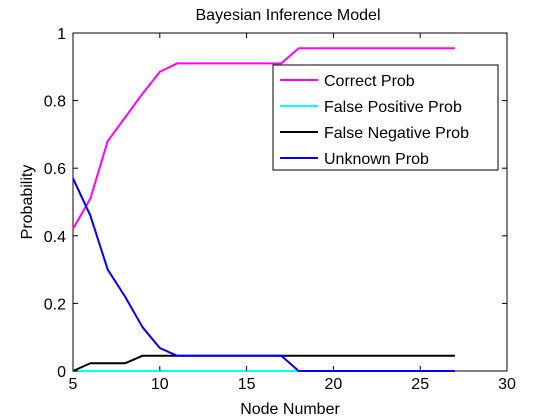 The width and height of the screenshot is (560, 420). What do you see at coordinates (55, 237) in the screenshot?
I see `y-tick-label: 0.4` at bounding box center [55, 237].